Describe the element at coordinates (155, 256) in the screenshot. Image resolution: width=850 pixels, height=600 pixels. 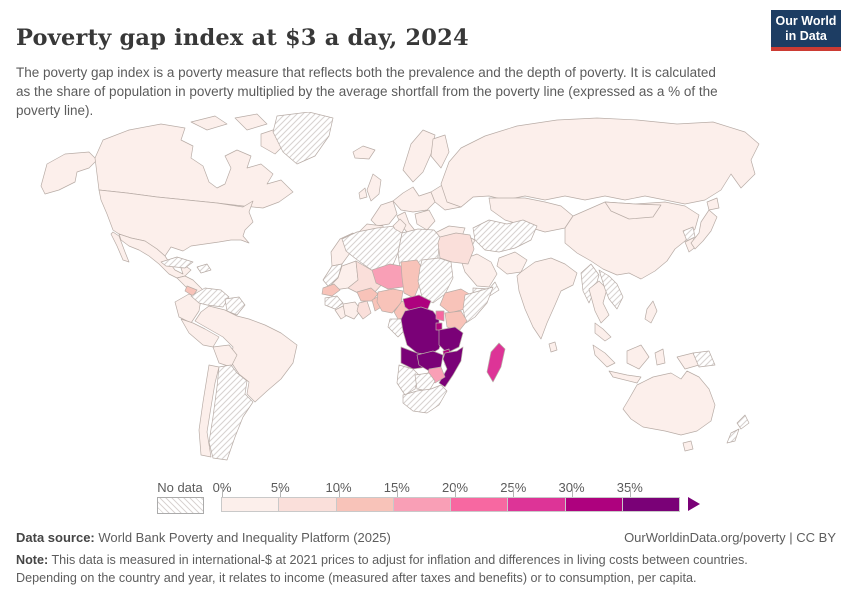
I see `country-mexico` at that location.